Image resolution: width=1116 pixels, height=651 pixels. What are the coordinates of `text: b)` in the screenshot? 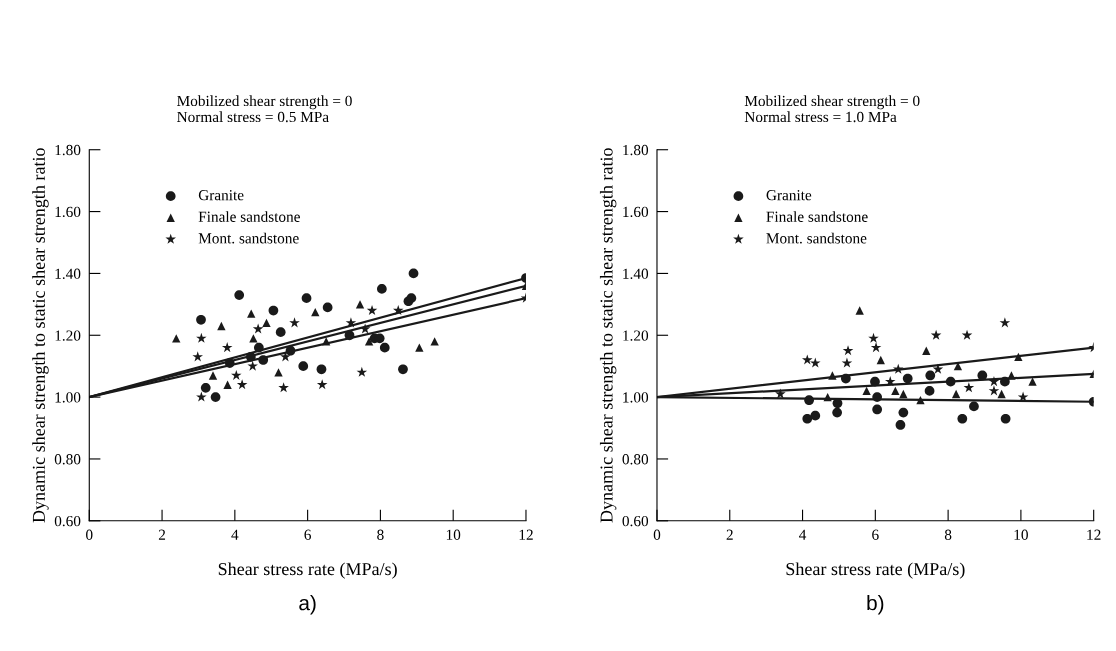 It's located at (875, 605).